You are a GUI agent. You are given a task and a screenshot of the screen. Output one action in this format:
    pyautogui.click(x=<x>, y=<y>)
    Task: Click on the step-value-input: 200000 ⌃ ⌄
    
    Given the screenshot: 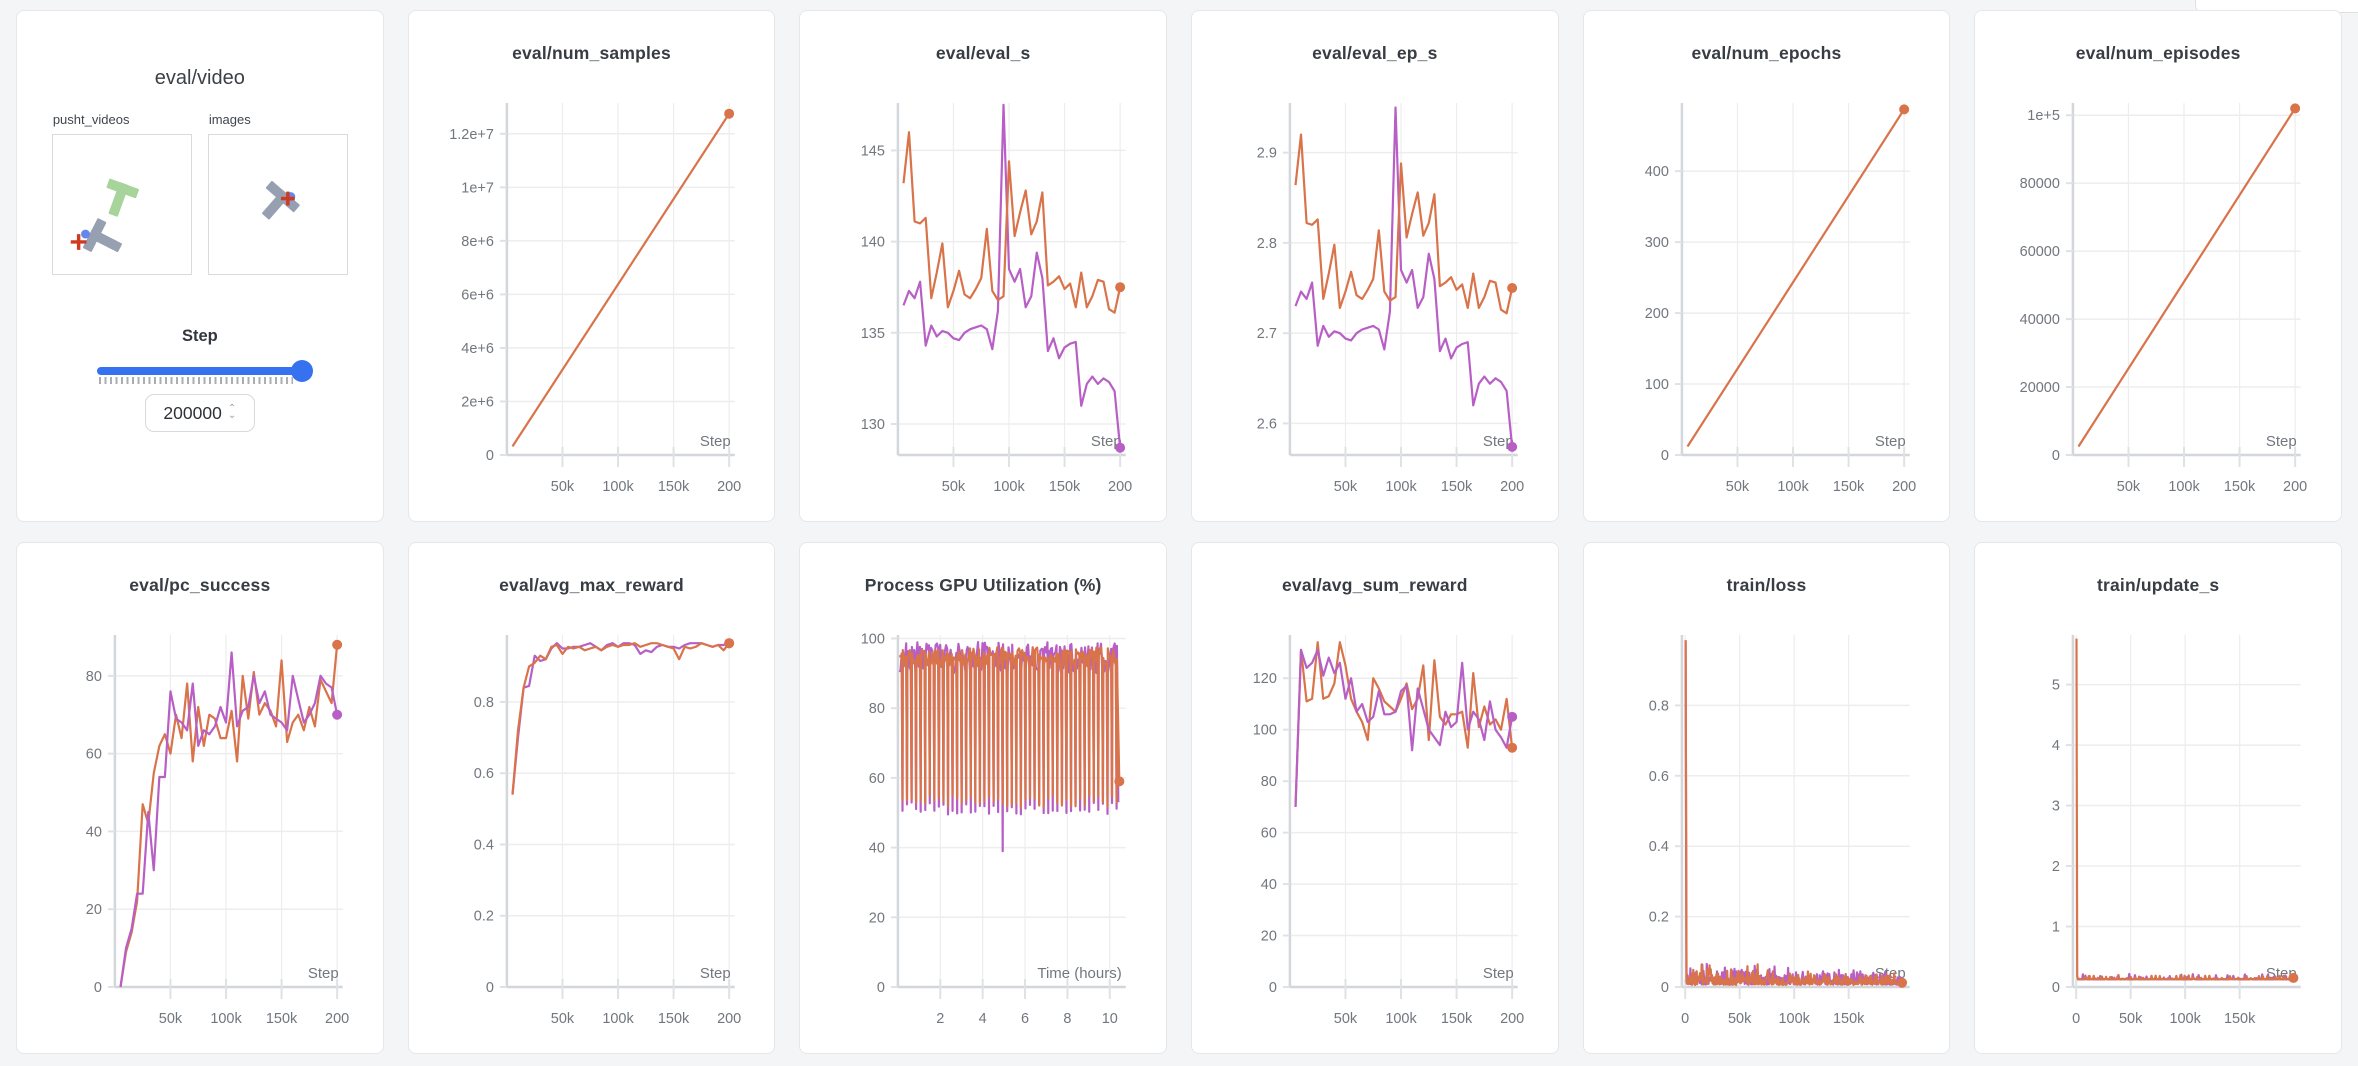 What is the action you would take?
    pyautogui.click(x=199, y=413)
    